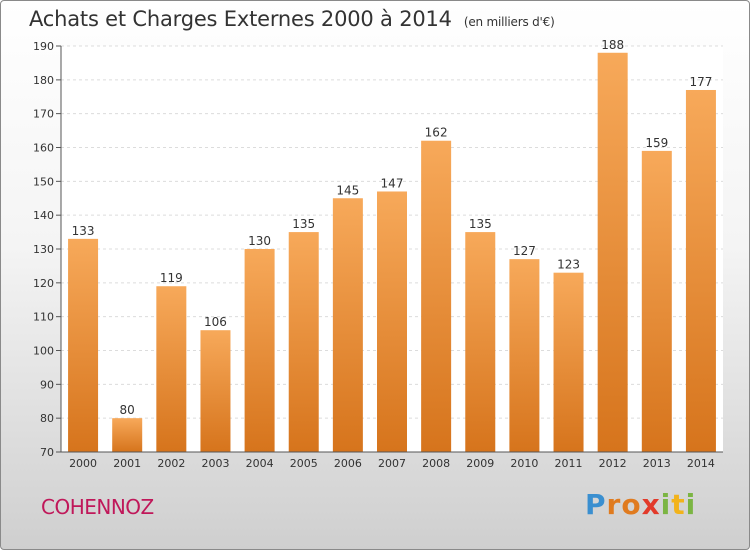 This screenshot has width=750, height=550. I want to click on value-label: 147, so click(392, 183).